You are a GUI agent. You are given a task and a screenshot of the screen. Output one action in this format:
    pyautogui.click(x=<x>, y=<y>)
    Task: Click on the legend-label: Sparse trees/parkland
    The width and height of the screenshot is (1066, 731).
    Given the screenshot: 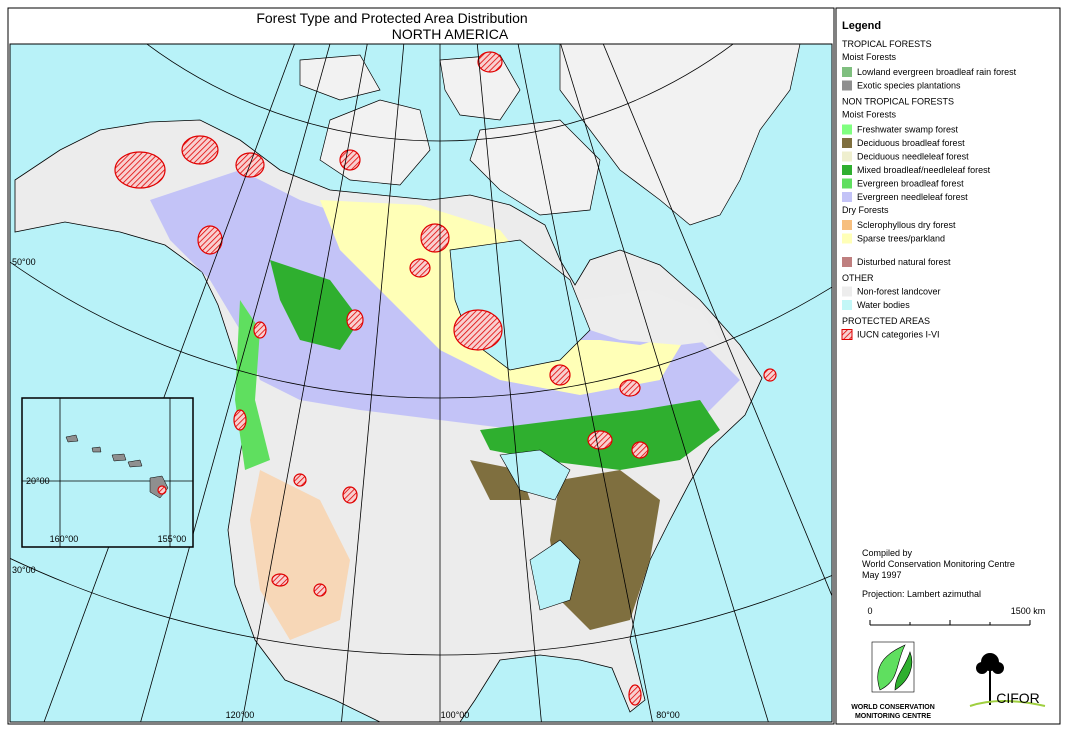 What is the action you would take?
    pyautogui.click(x=901, y=239)
    